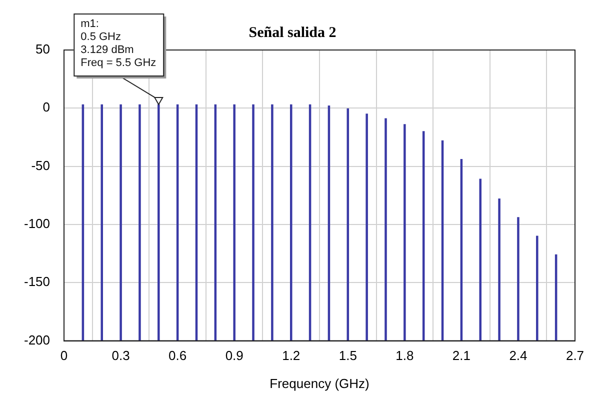 This screenshot has width=603, height=406. Describe the element at coordinates (405, 356) in the screenshot. I see `x-tick-label: 1.8` at that location.